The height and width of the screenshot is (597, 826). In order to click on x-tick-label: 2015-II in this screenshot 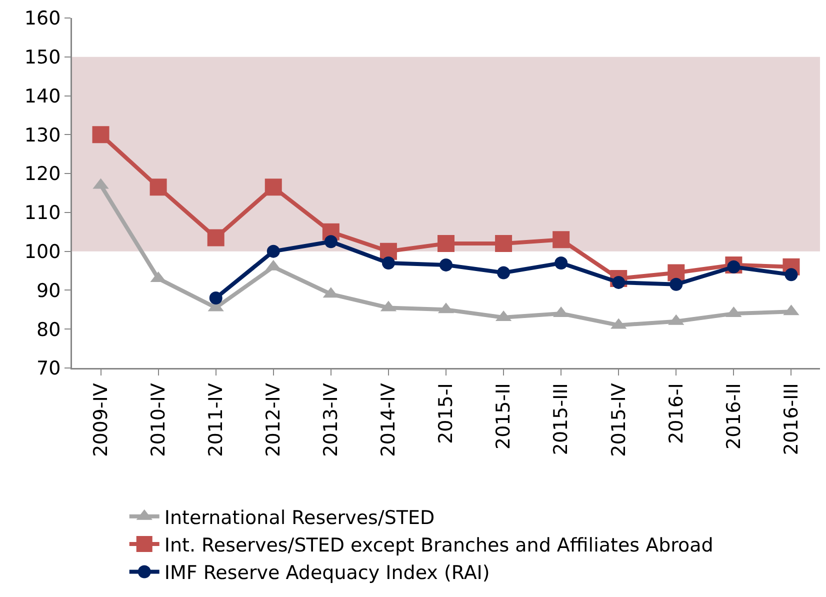, I will do `click(503, 416)`.